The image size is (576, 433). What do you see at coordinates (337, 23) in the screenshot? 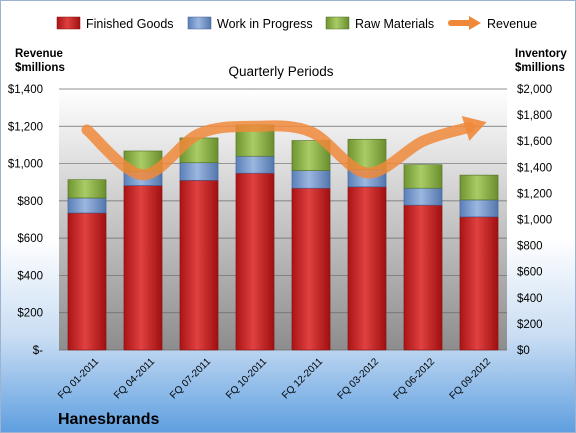
I see `legend-swatch-raw-materials` at bounding box center [337, 23].